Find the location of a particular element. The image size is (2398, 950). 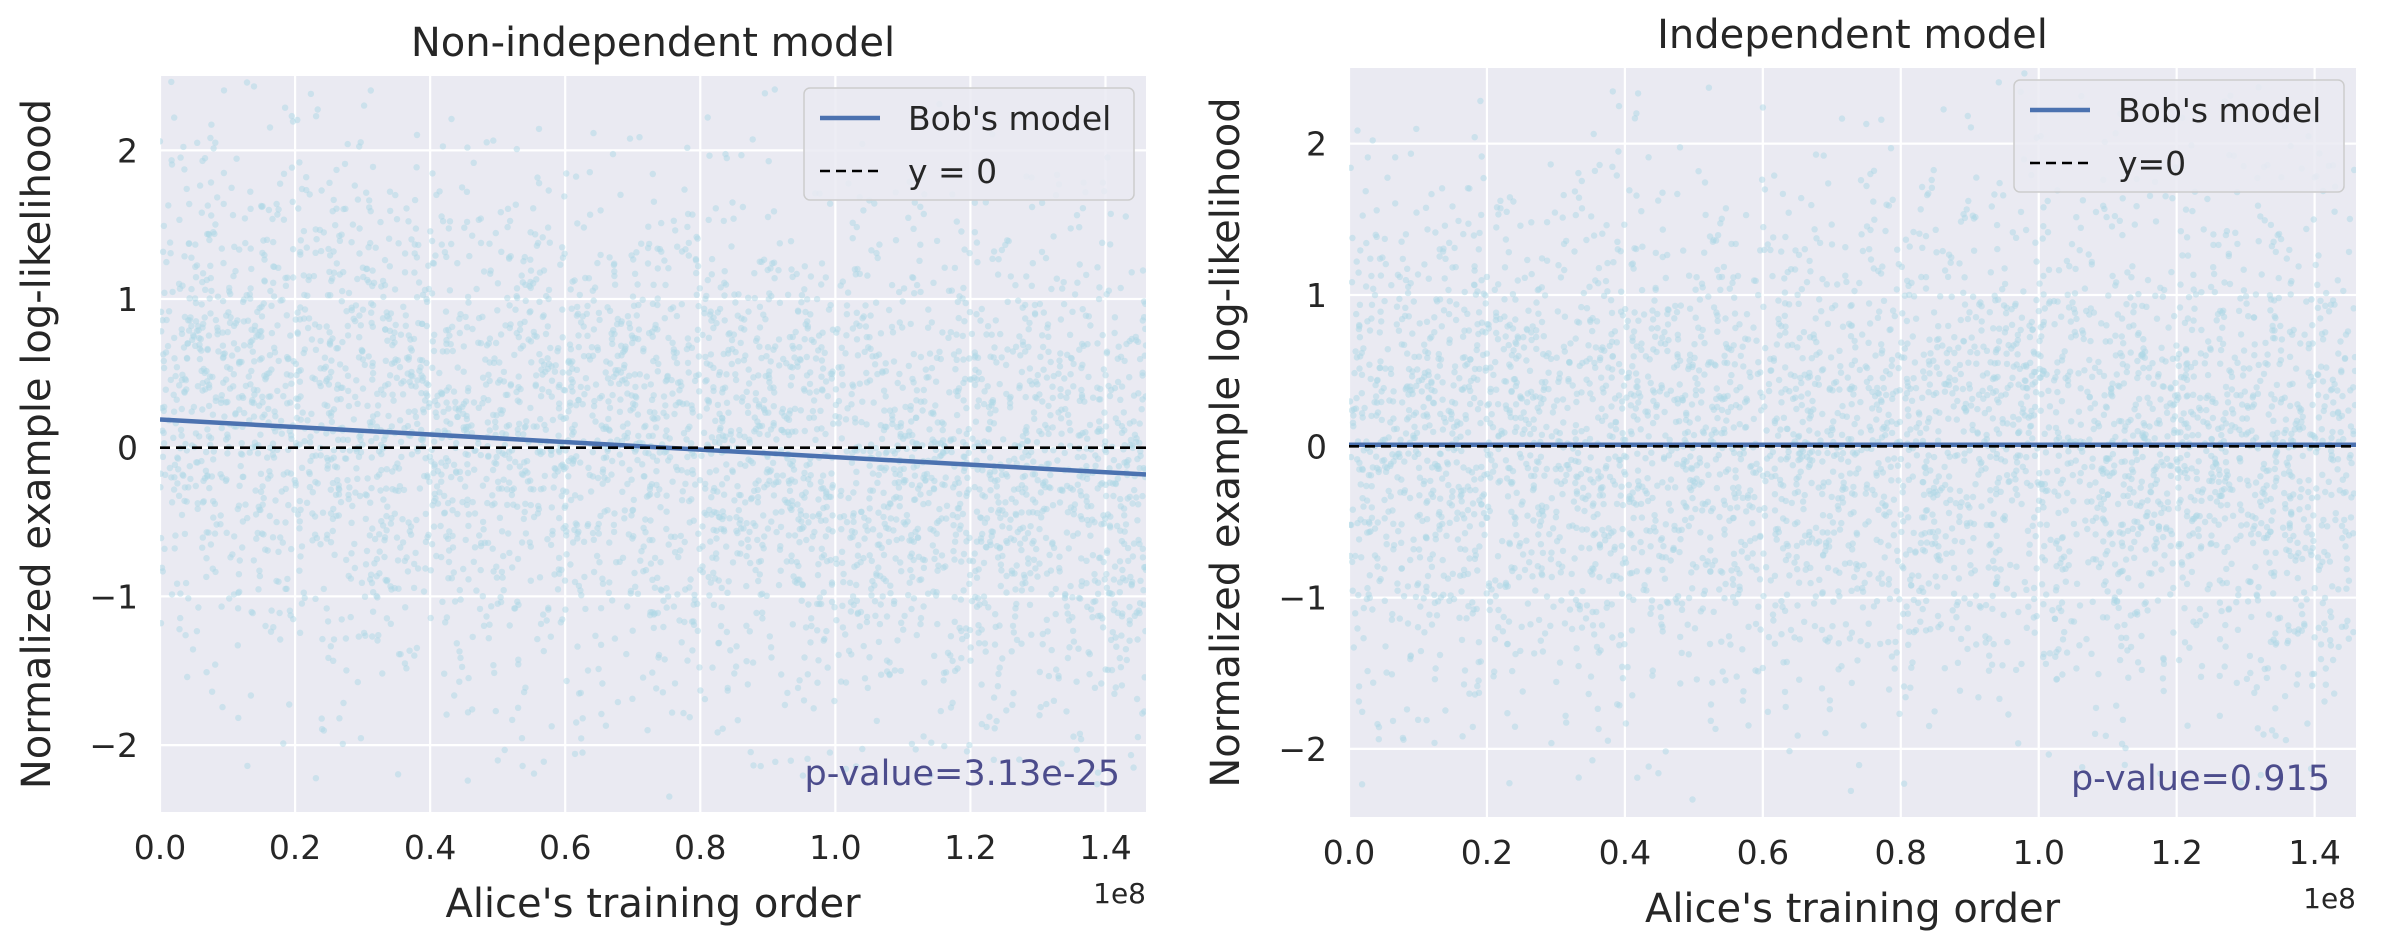

y-tick-label: 0 is located at coordinates (127, 448).